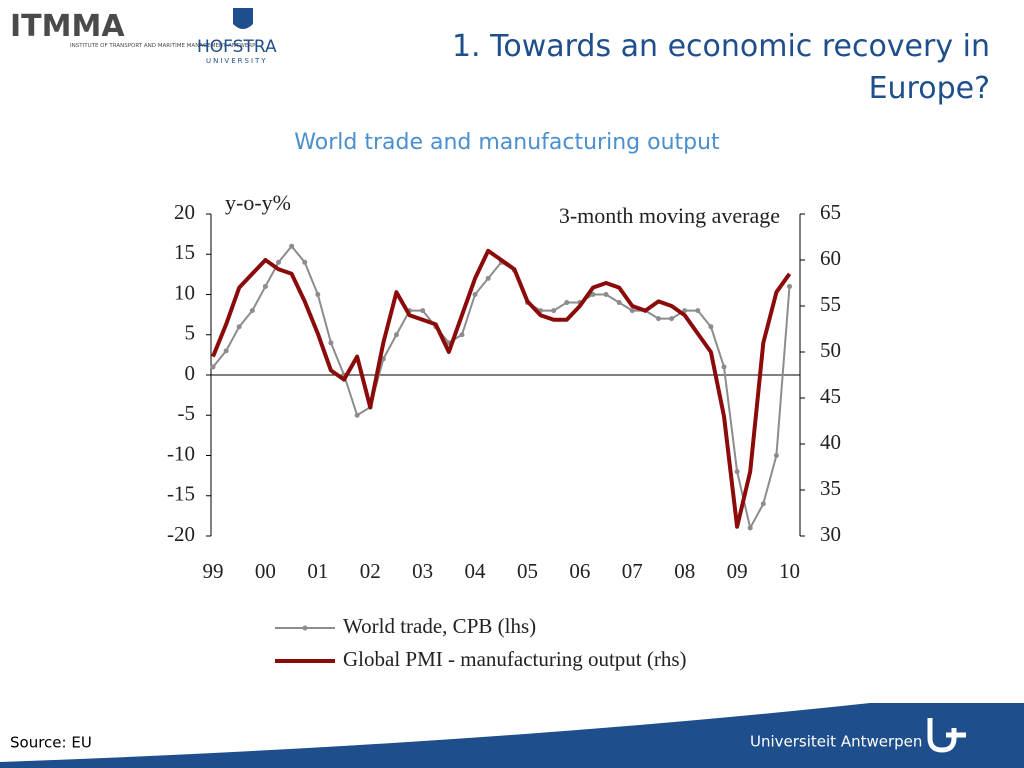  What do you see at coordinates (258, 202) in the screenshot?
I see `y-axis-annotation: y-o-y%` at bounding box center [258, 202].